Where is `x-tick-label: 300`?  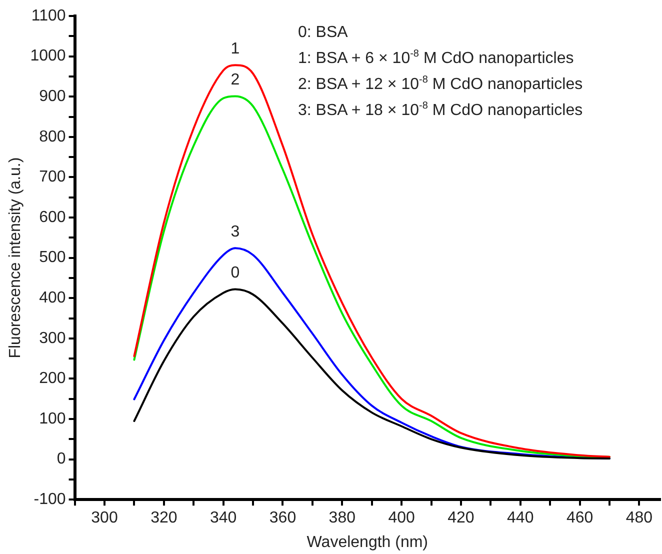 x-tick-label: 300 is located at coordinates (104, 518).